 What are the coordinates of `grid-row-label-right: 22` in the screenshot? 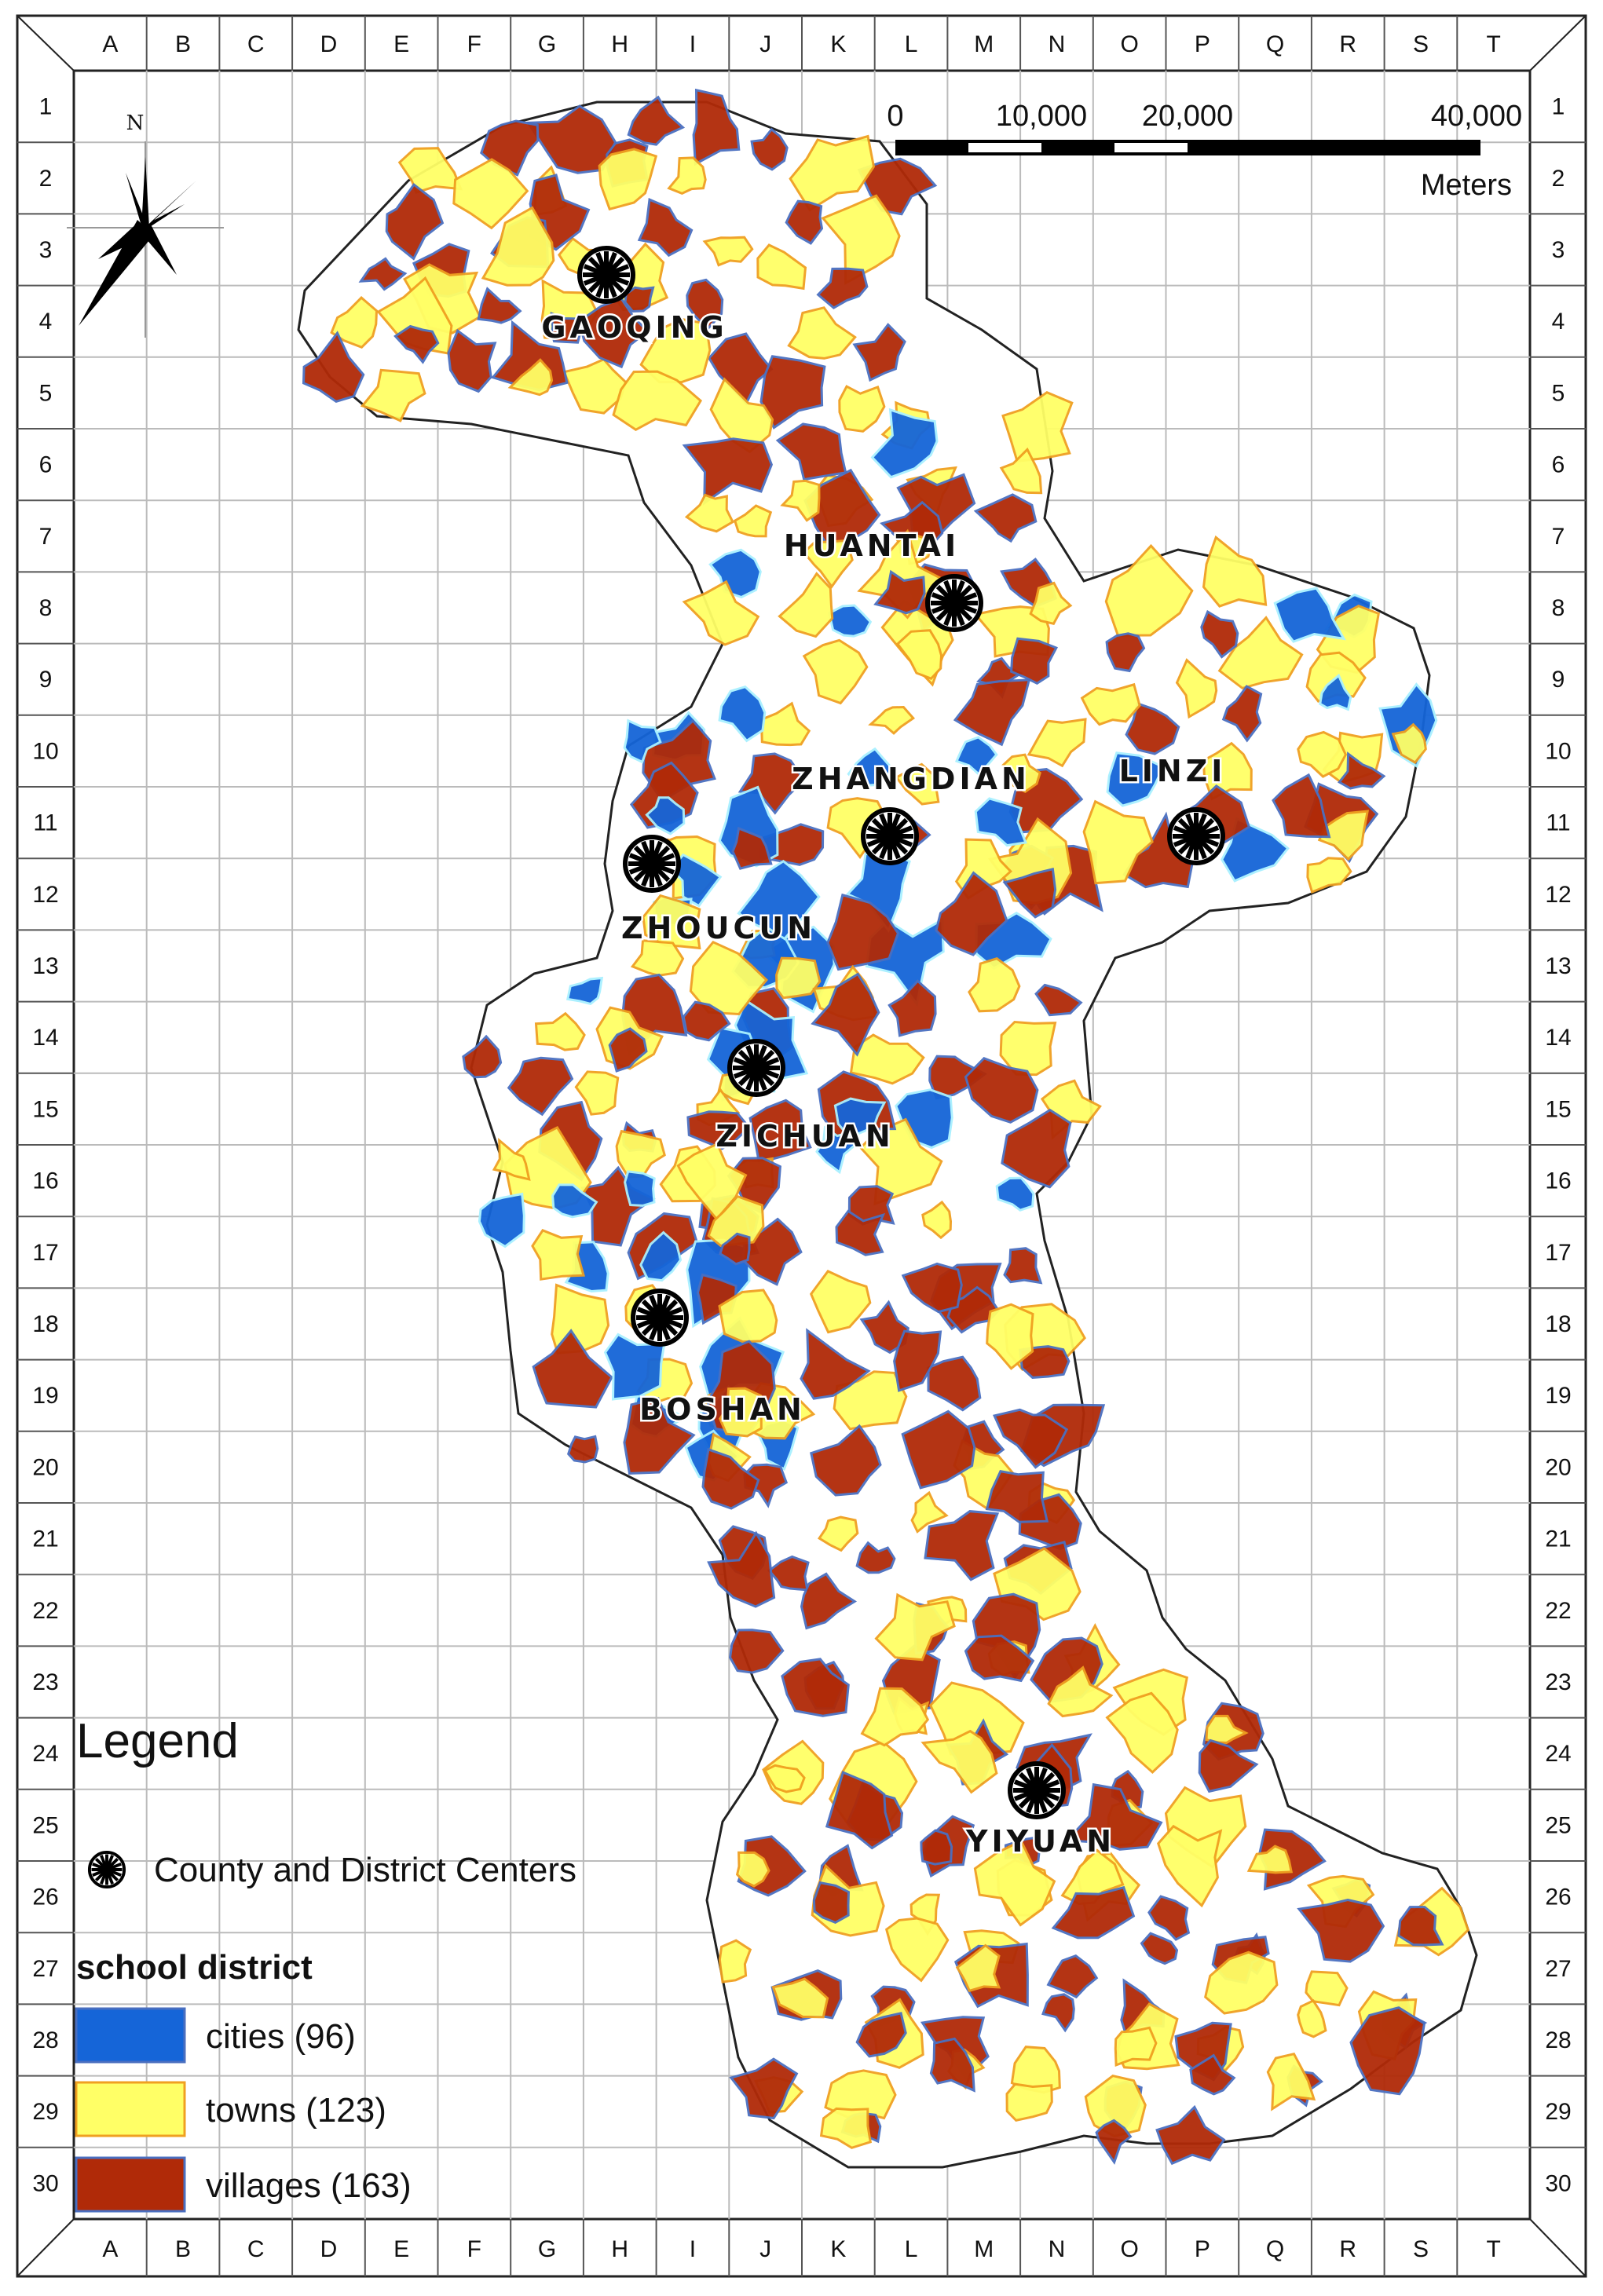 It's located at (1558, 1611).